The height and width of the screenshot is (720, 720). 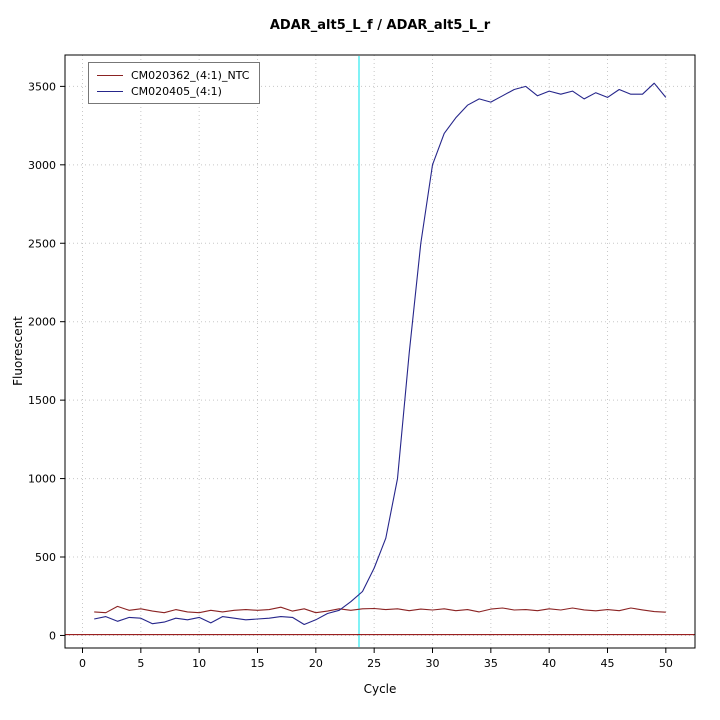 I want to click on legend-line-swatch-sample, so click(x=110, y=91).